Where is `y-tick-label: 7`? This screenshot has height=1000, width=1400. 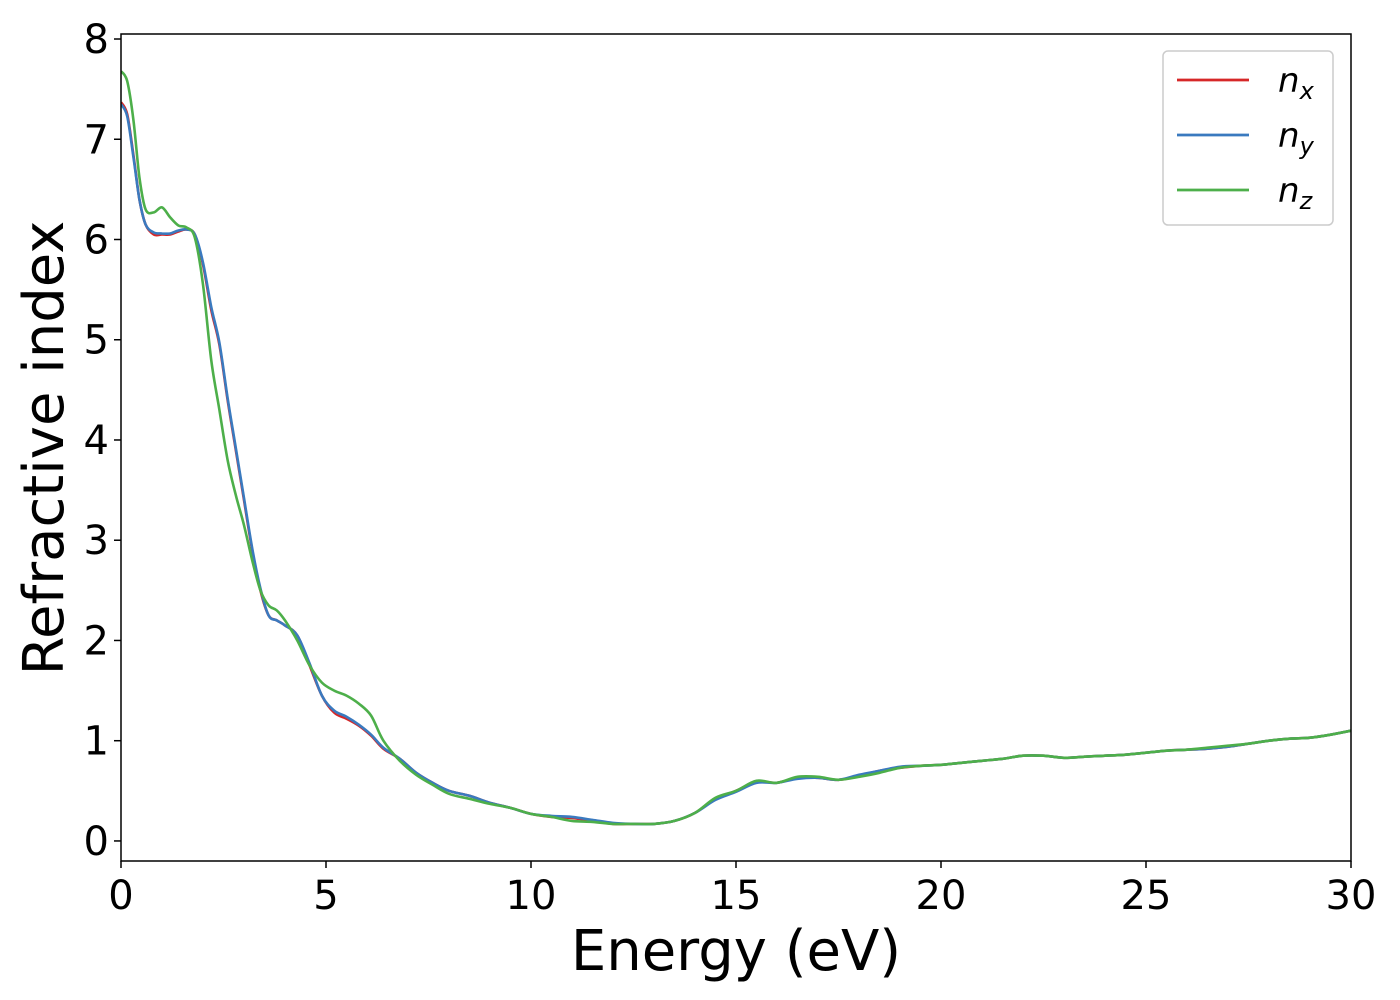
y-tick-label: 7 is located at coordinates (96, 140).